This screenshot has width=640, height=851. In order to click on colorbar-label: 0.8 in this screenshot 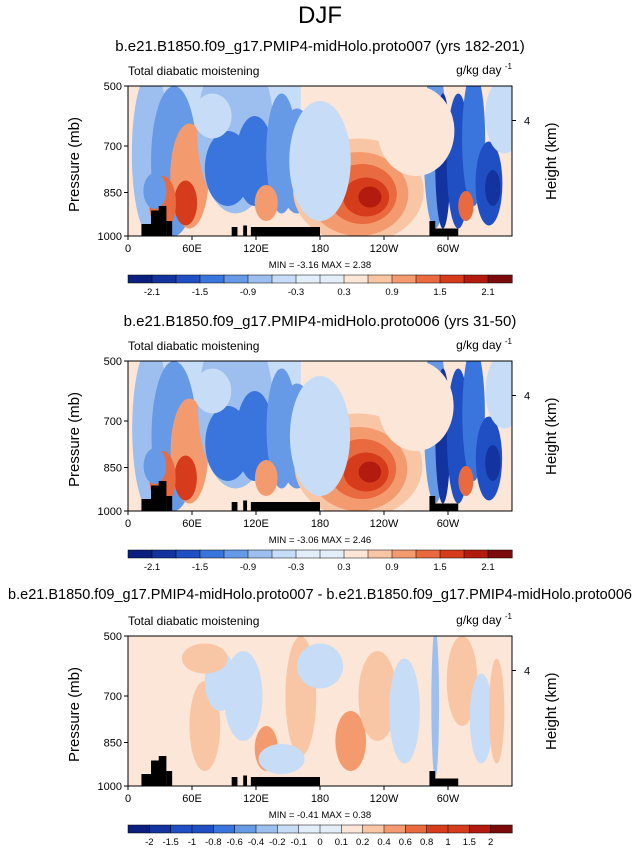, I will do `click(426, 842)`.